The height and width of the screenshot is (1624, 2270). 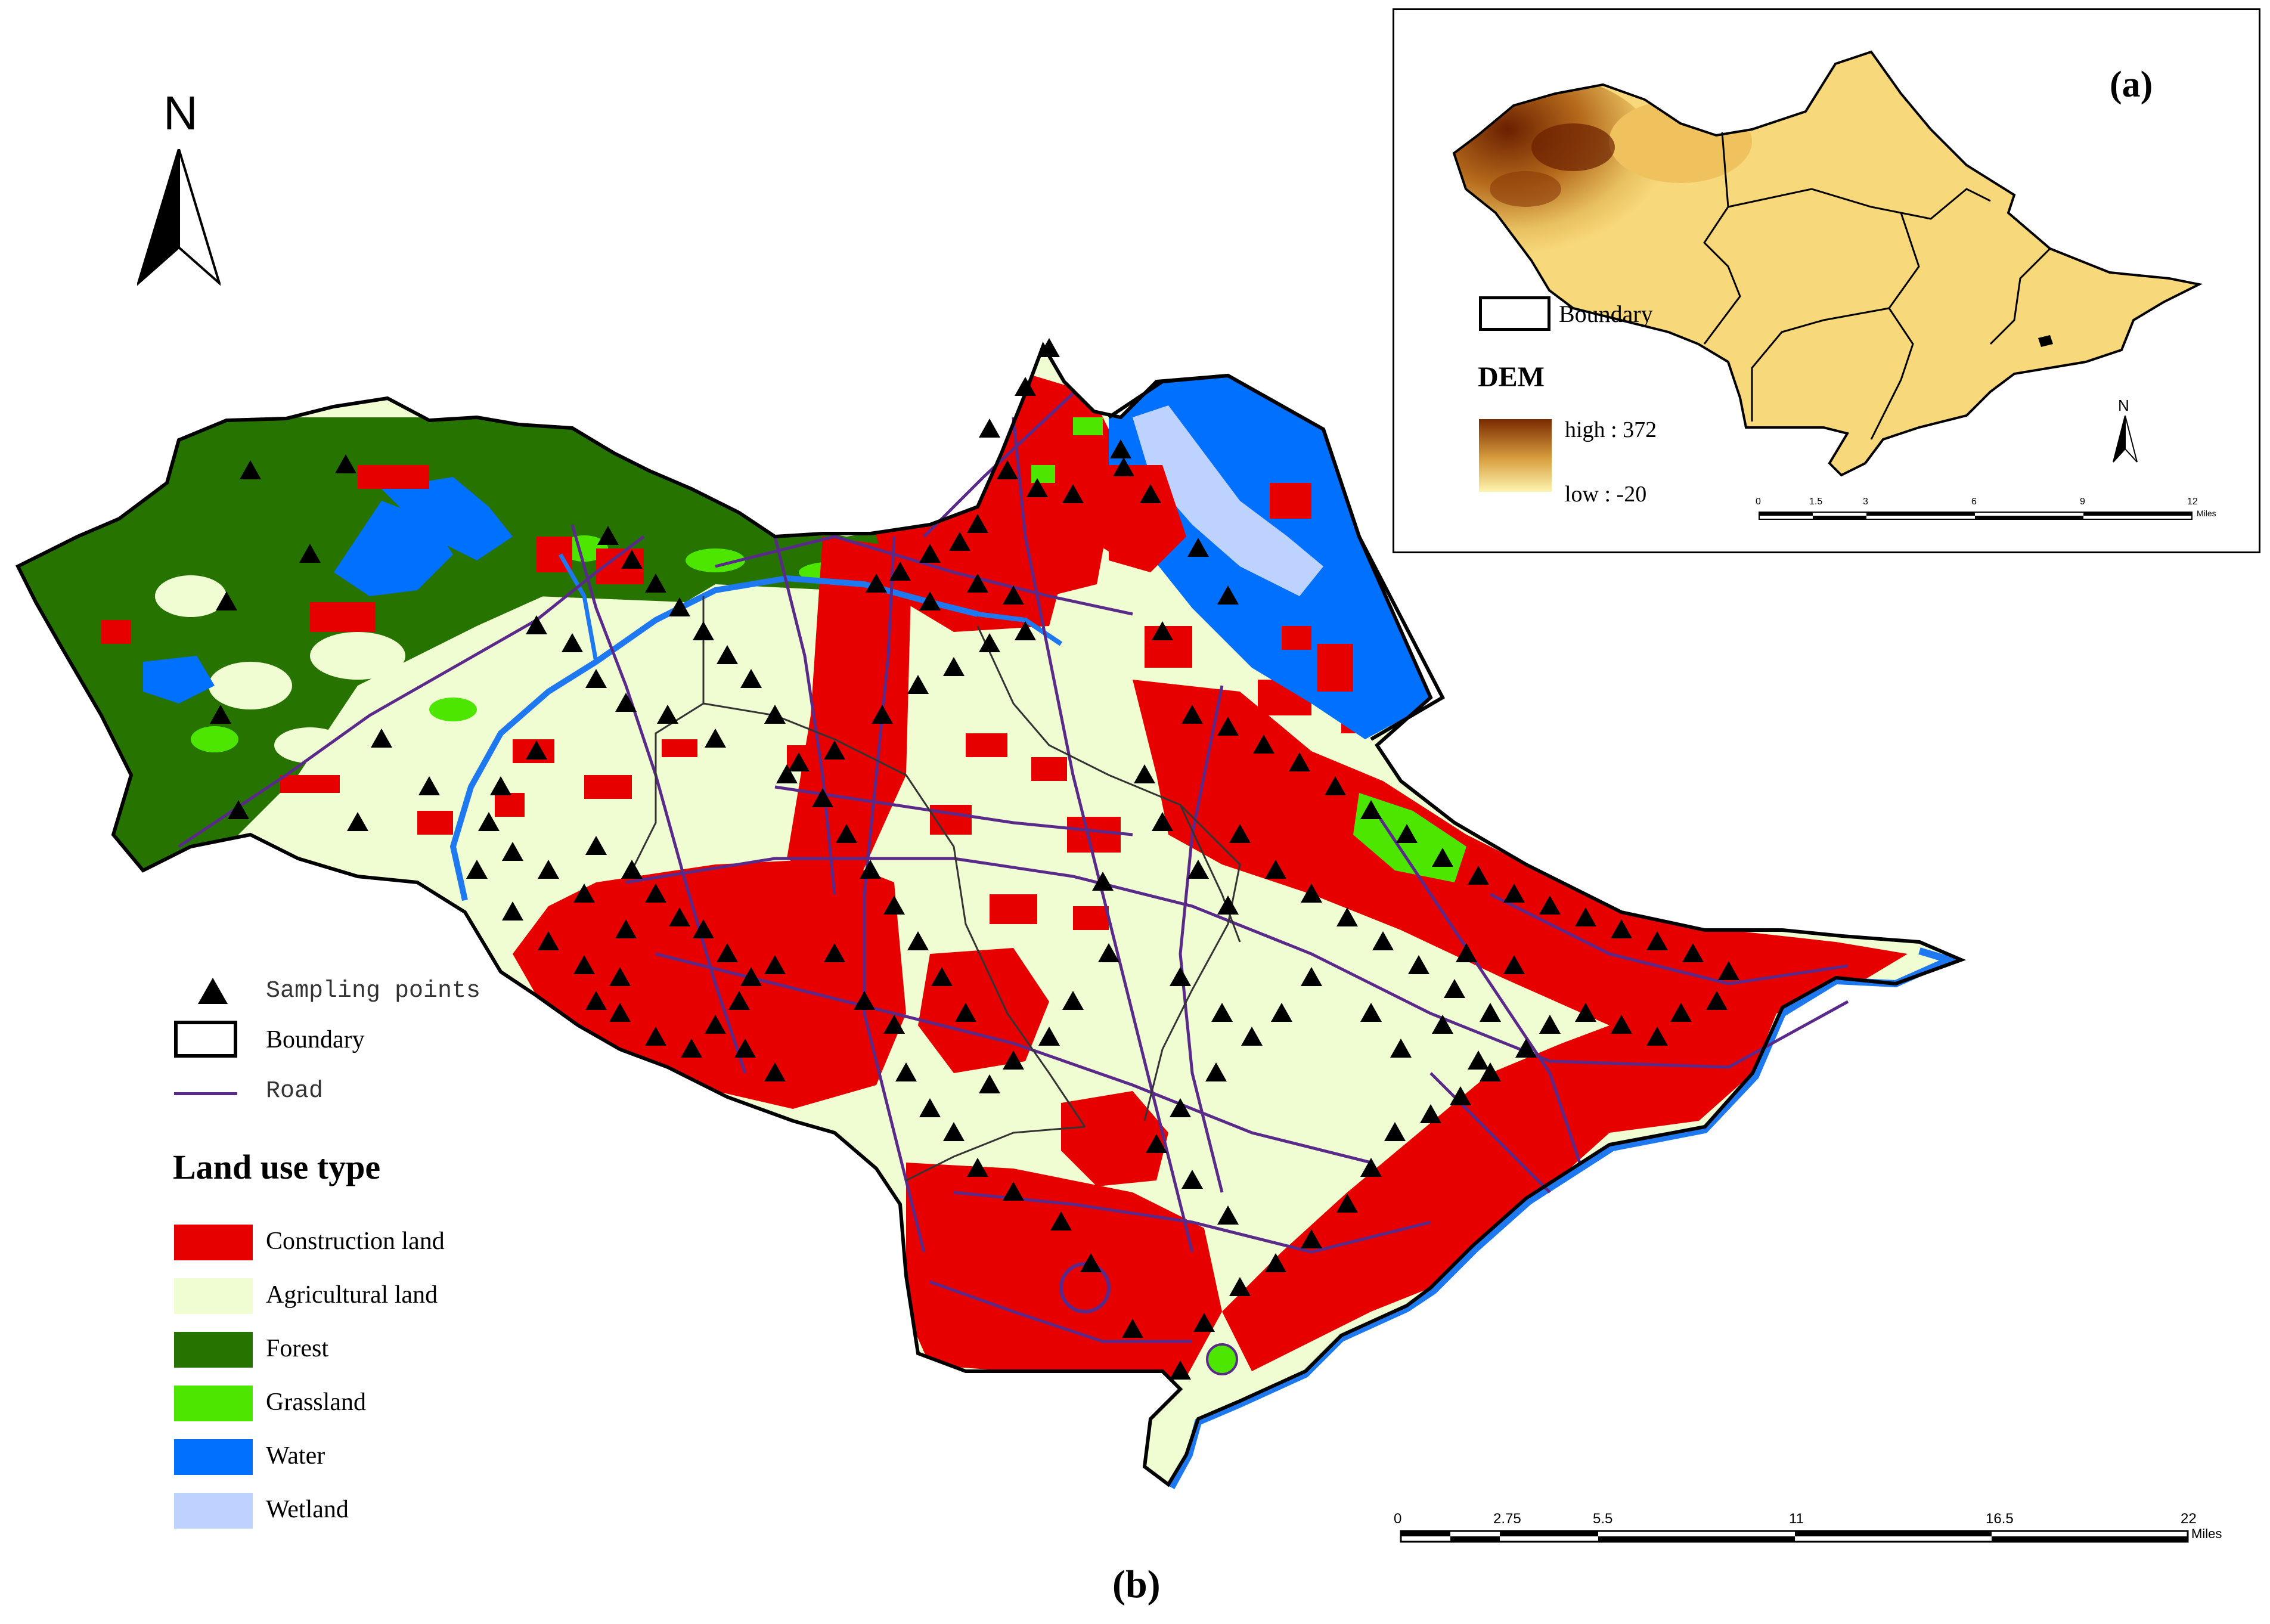 What do you see at coordinates (1816, 502) in the screenshot?
I see `inset-scale-tick-label: 1.5` at bounding box center [1816, 502].